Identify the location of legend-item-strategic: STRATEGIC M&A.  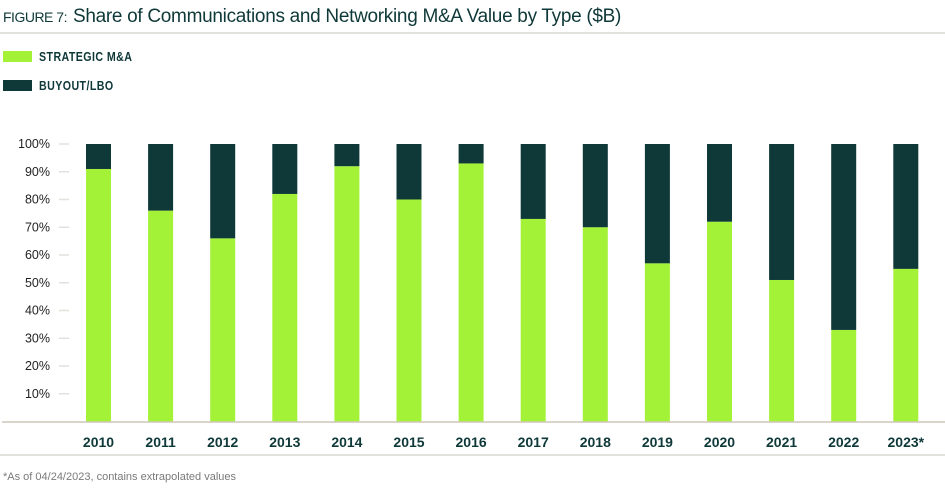
(78, 56).